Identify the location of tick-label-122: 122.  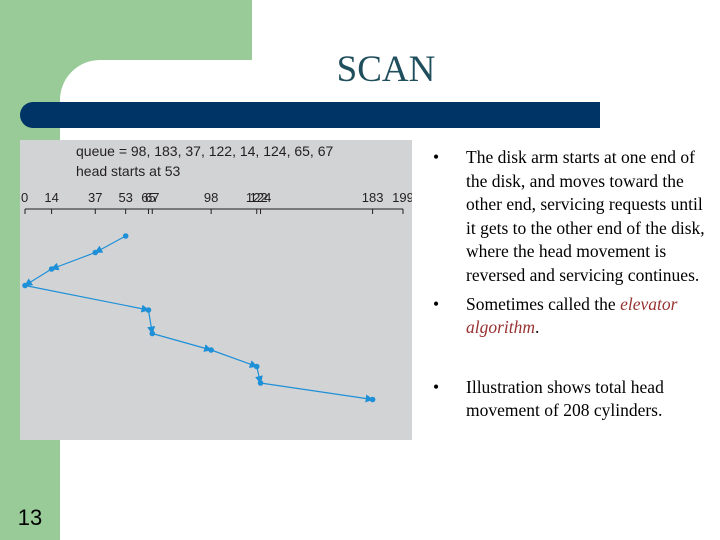
(257, 197).